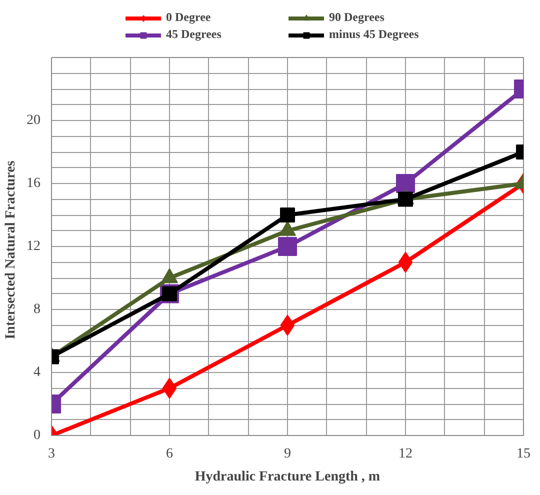  I want to click on y-tick-label: 20, so click(33, 120).